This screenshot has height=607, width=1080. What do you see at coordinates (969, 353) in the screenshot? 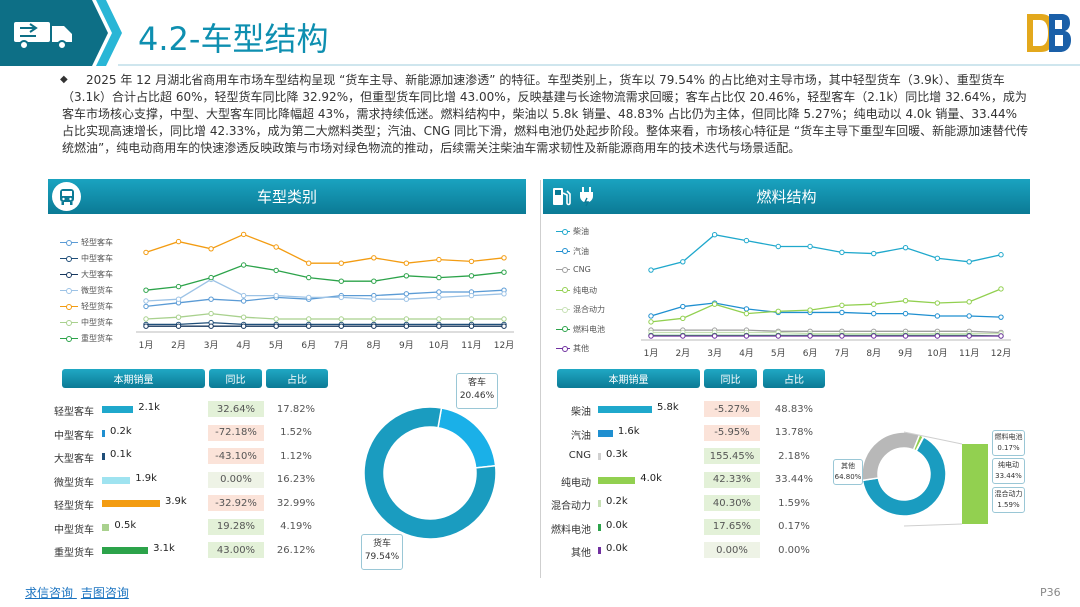
I see `x-tick-label: 11月` at bounding box center [969, 353].